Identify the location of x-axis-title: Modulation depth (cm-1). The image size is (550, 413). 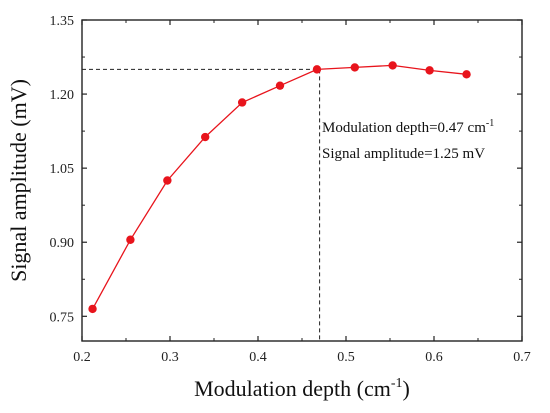
(302, 388).